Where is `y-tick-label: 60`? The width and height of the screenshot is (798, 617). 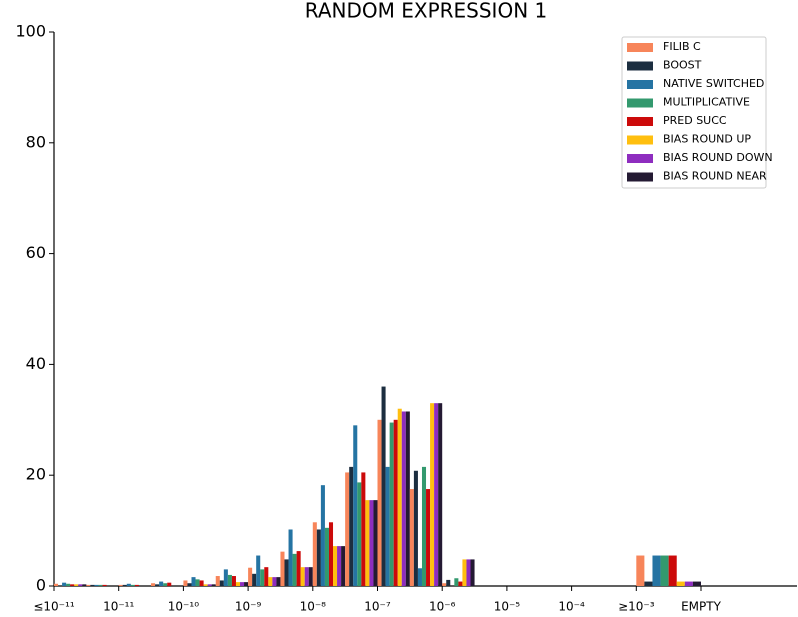
y-tick-label: 60 is located at coordinates (36, 252).